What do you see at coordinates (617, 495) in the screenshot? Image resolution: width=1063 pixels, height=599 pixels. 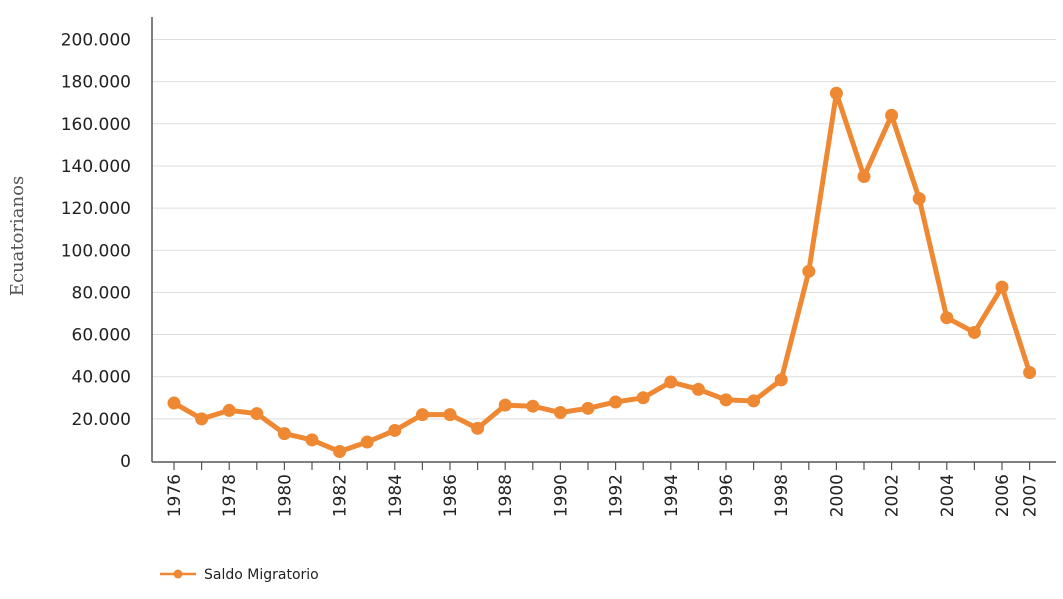 I see `x-tick-label: 1992` at bounding box center [617, 495].